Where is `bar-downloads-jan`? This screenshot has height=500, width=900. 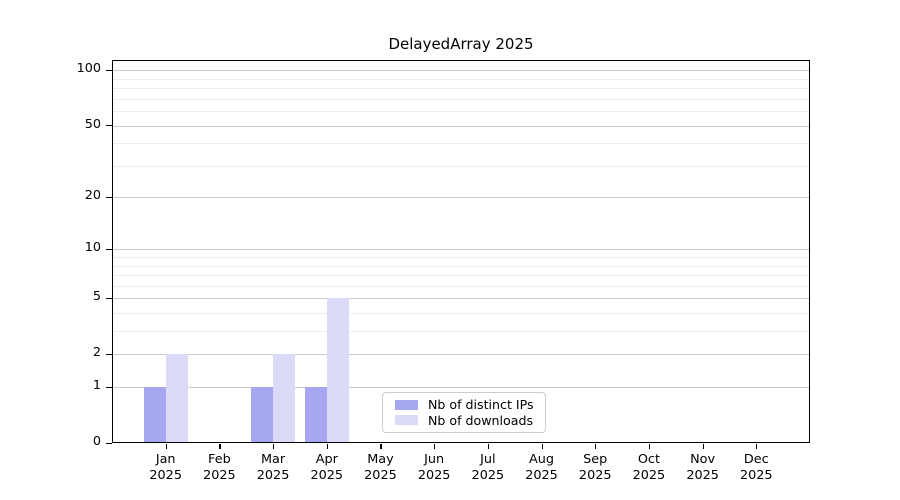
bar-downloads-jan is located at coordinates (176, 398).